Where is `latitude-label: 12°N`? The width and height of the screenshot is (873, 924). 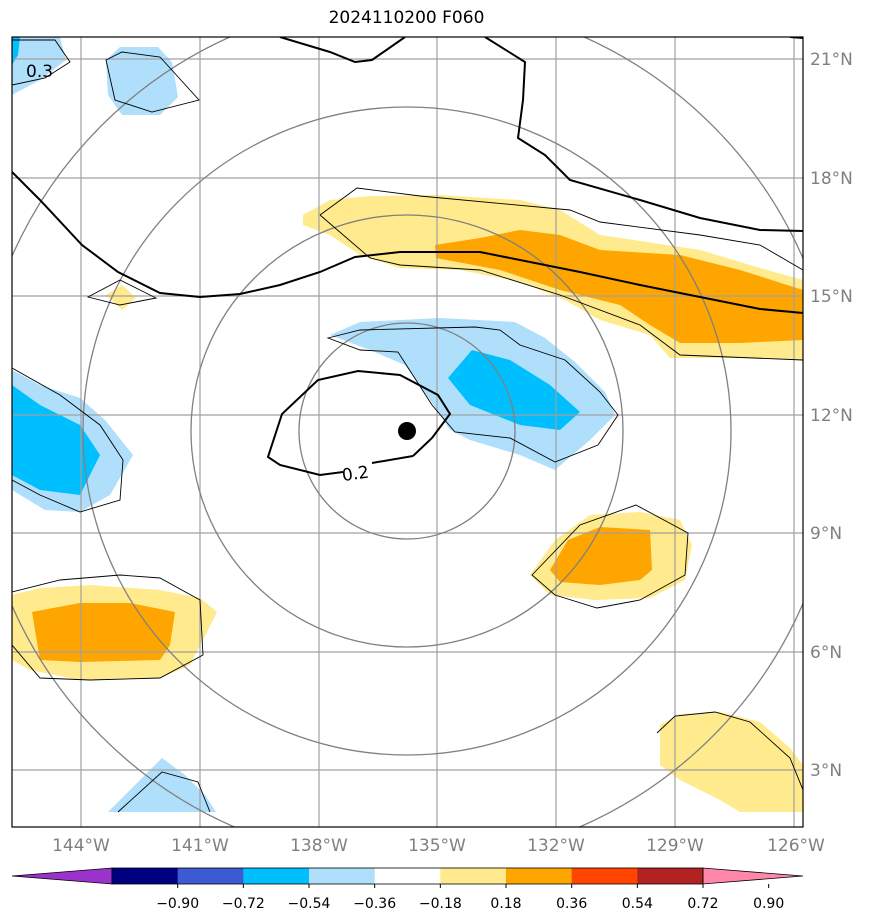 latitude-label: 12°N is located at coordinates (831, 416).